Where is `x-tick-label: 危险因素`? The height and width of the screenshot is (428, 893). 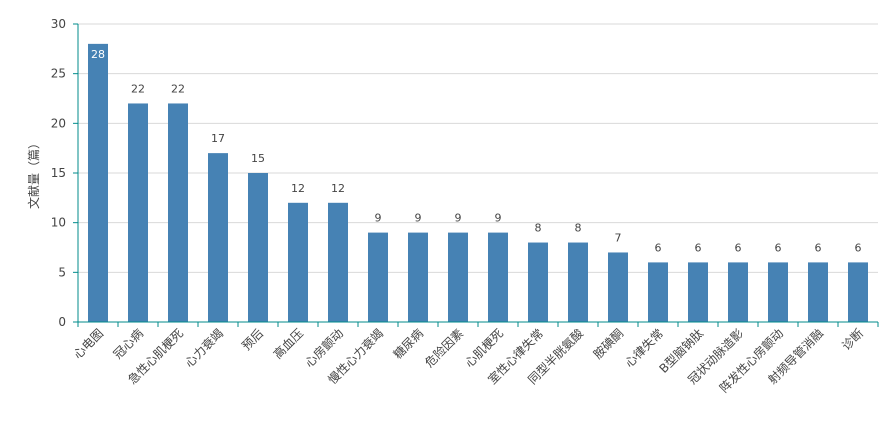
x-tick-label: 危险因素 is located at coordinates (444, 348).